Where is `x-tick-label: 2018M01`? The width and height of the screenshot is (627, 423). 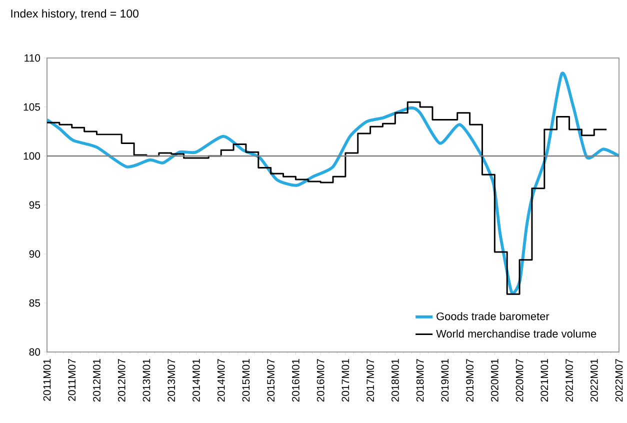
x-tick-label: 2018M01 is located at coordinates (395, 380).